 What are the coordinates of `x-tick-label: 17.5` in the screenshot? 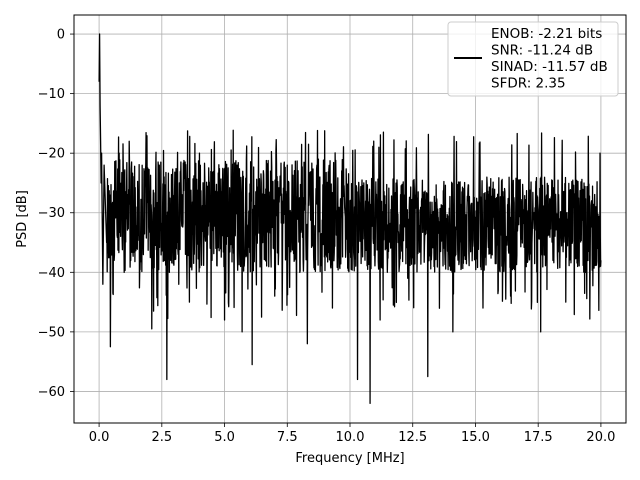 It's located at (538, 437).